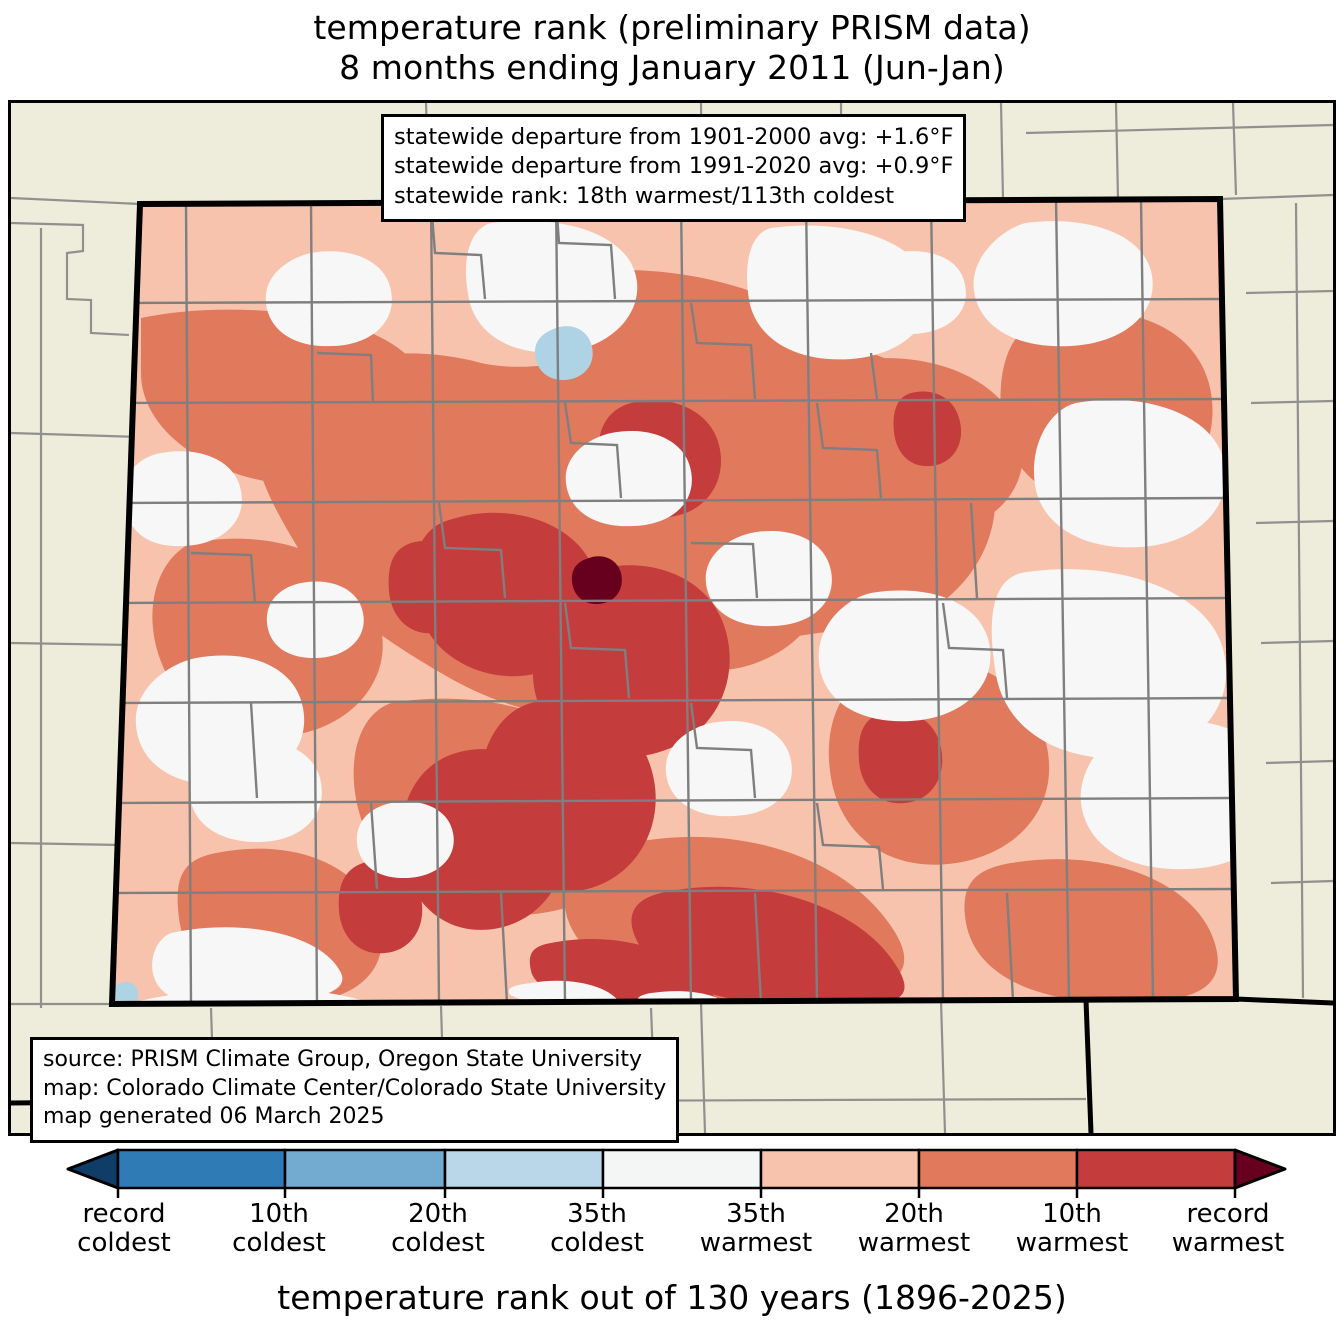  I want to click on colorbar-swatches, so click(676, 1173).